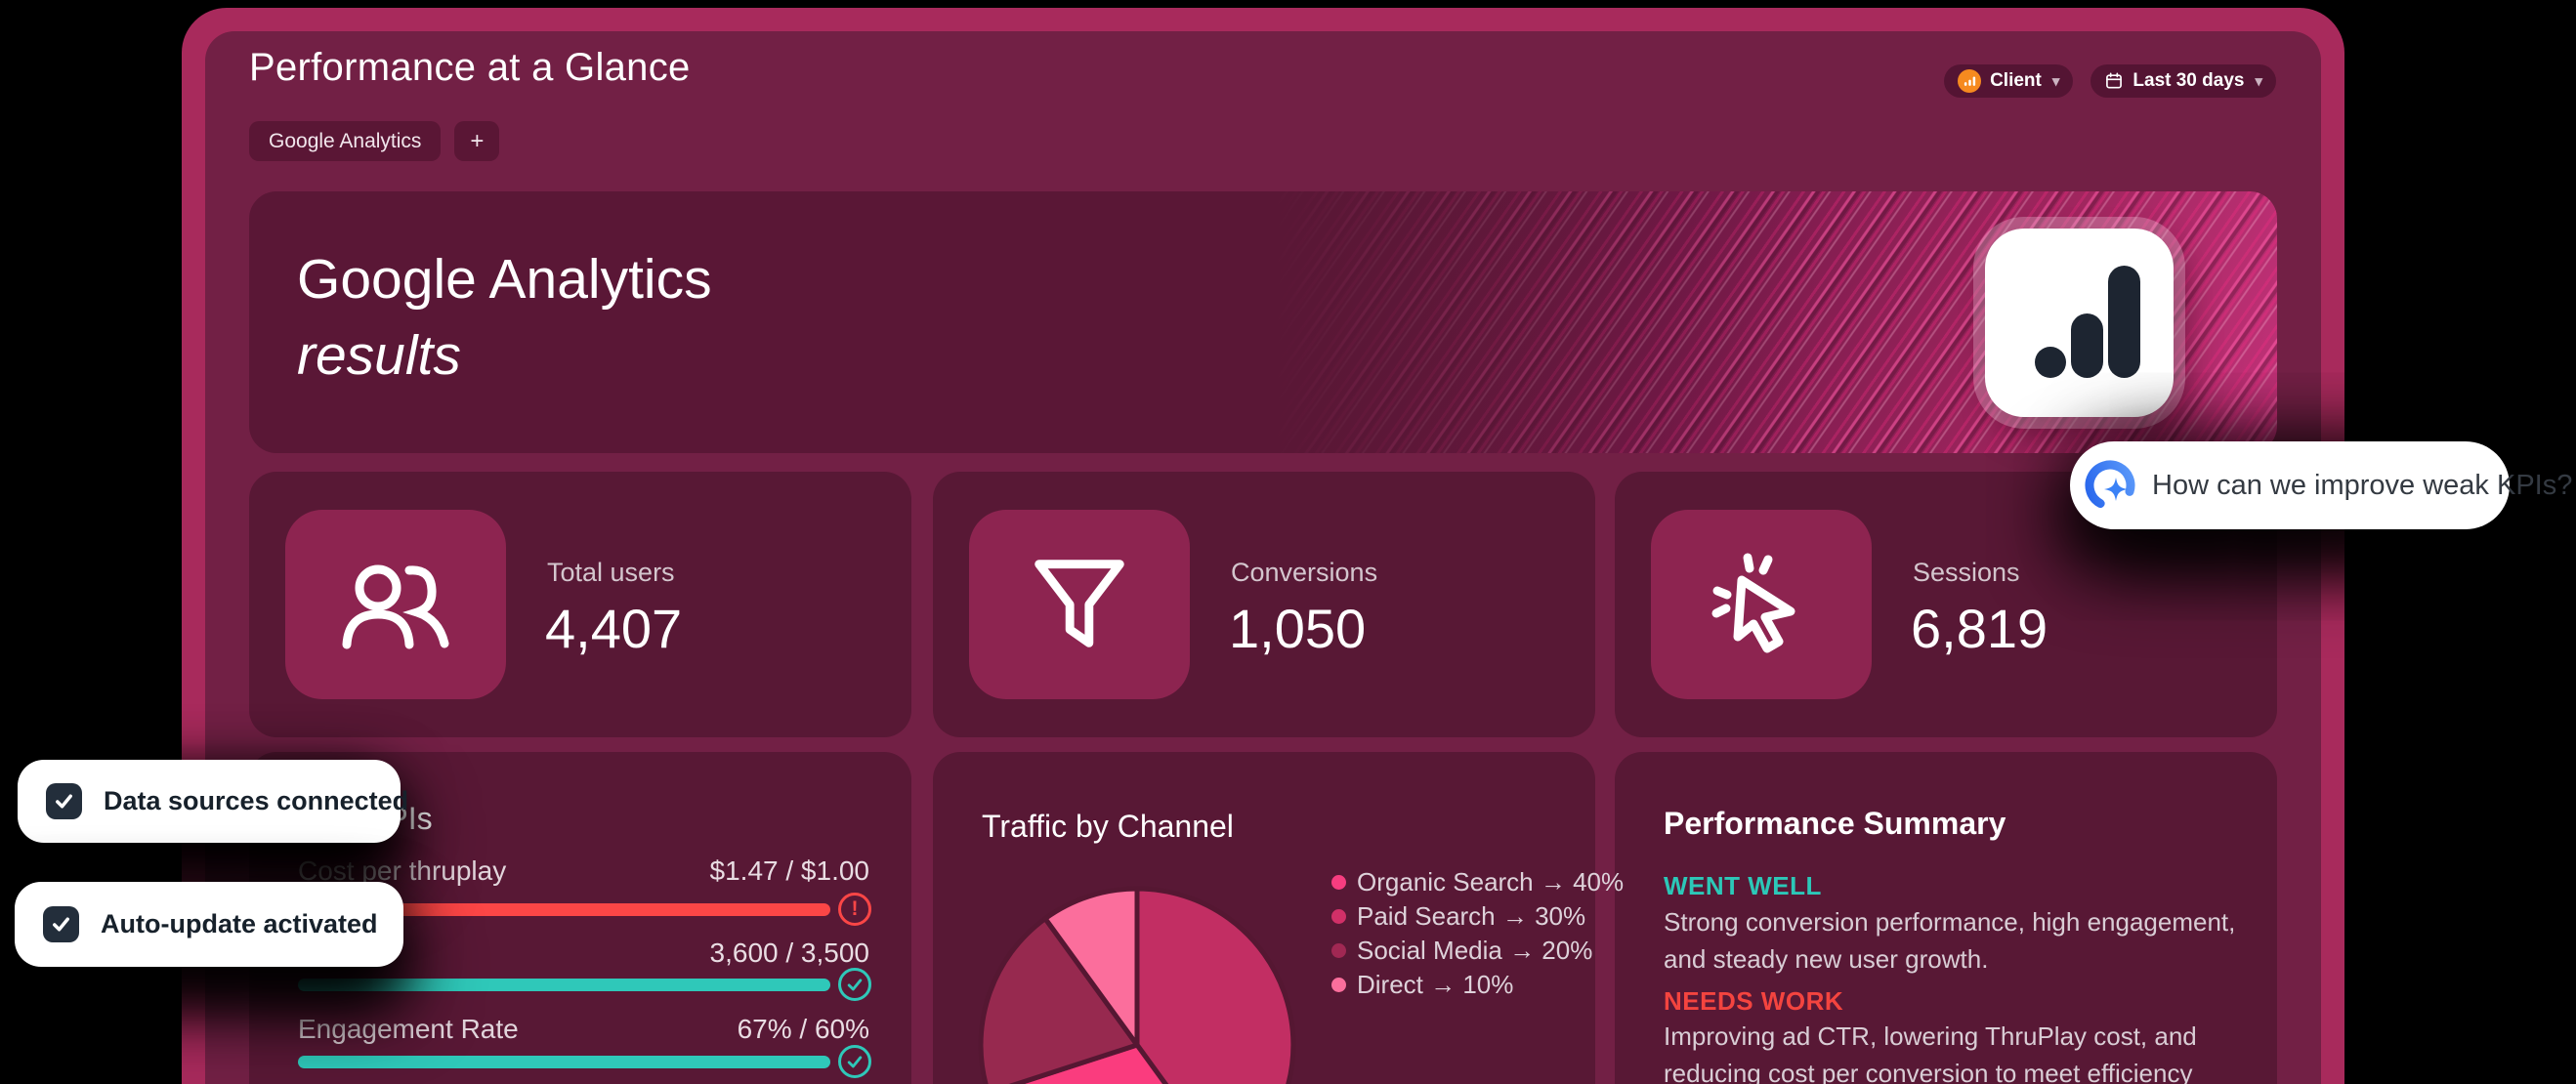  I want to click on alert-circle-icon: !, so click(854, 909).